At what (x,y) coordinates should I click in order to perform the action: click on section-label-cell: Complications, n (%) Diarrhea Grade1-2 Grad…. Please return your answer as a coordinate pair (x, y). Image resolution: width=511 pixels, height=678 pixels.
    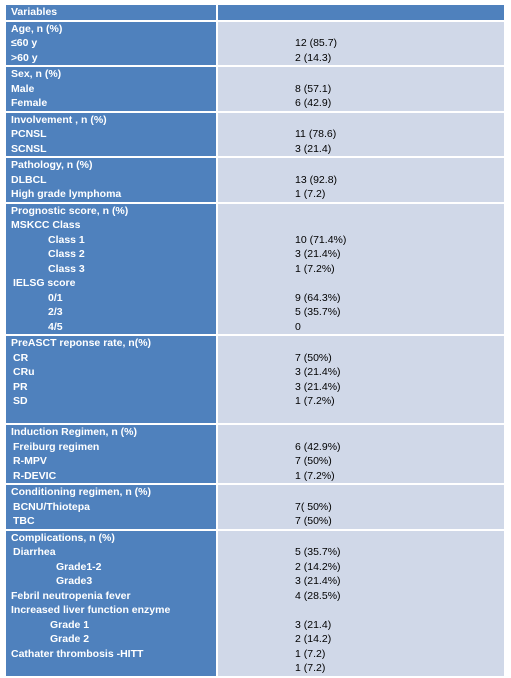
    Looking at the image, I should click on (112, 603).